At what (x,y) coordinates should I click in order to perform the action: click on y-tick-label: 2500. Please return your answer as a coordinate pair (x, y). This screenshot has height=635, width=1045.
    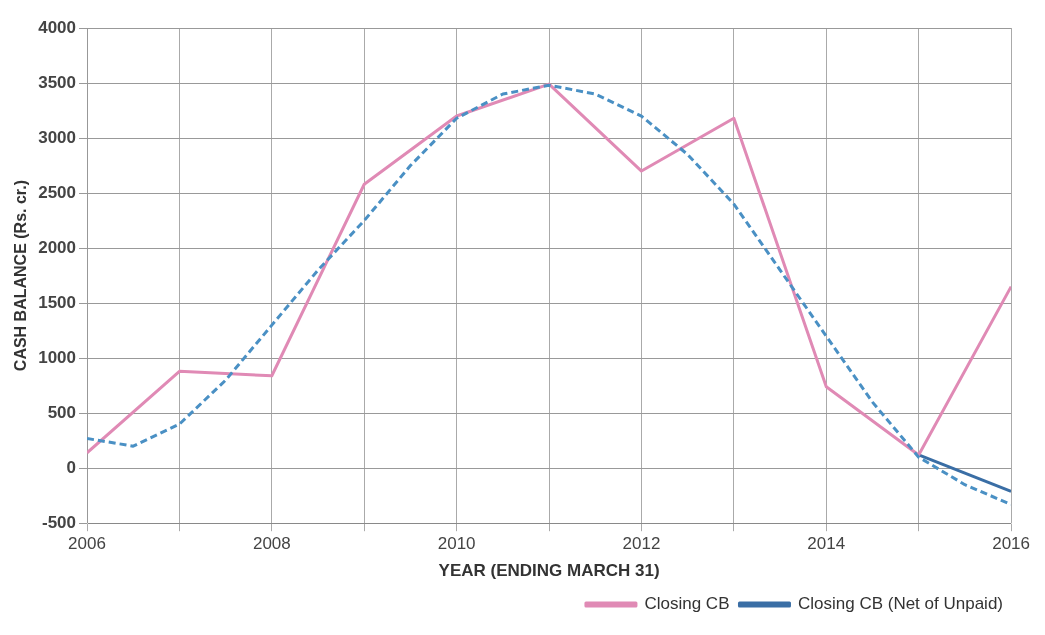
    Looking at the image, I should click on (57, 192).